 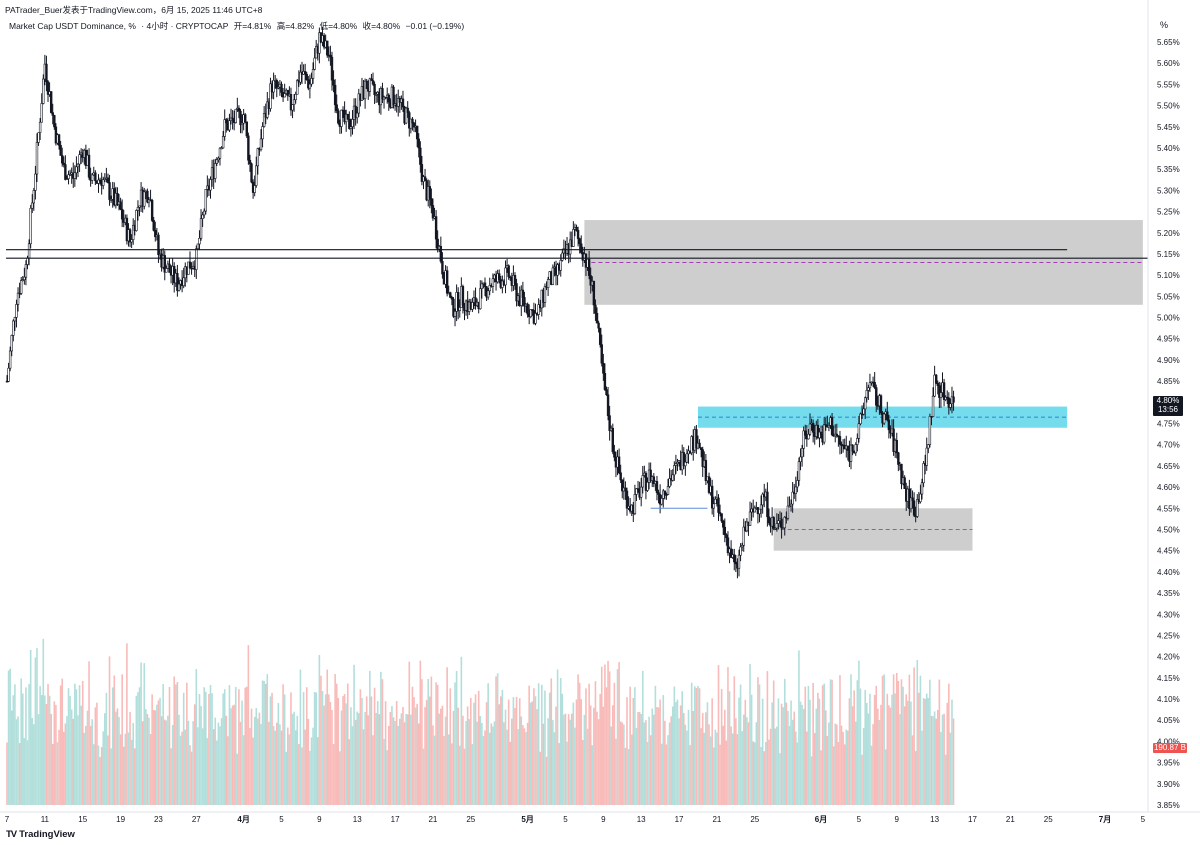 I want to click on ohlc-low: 低=4.80%, so click(x=338, y=26).